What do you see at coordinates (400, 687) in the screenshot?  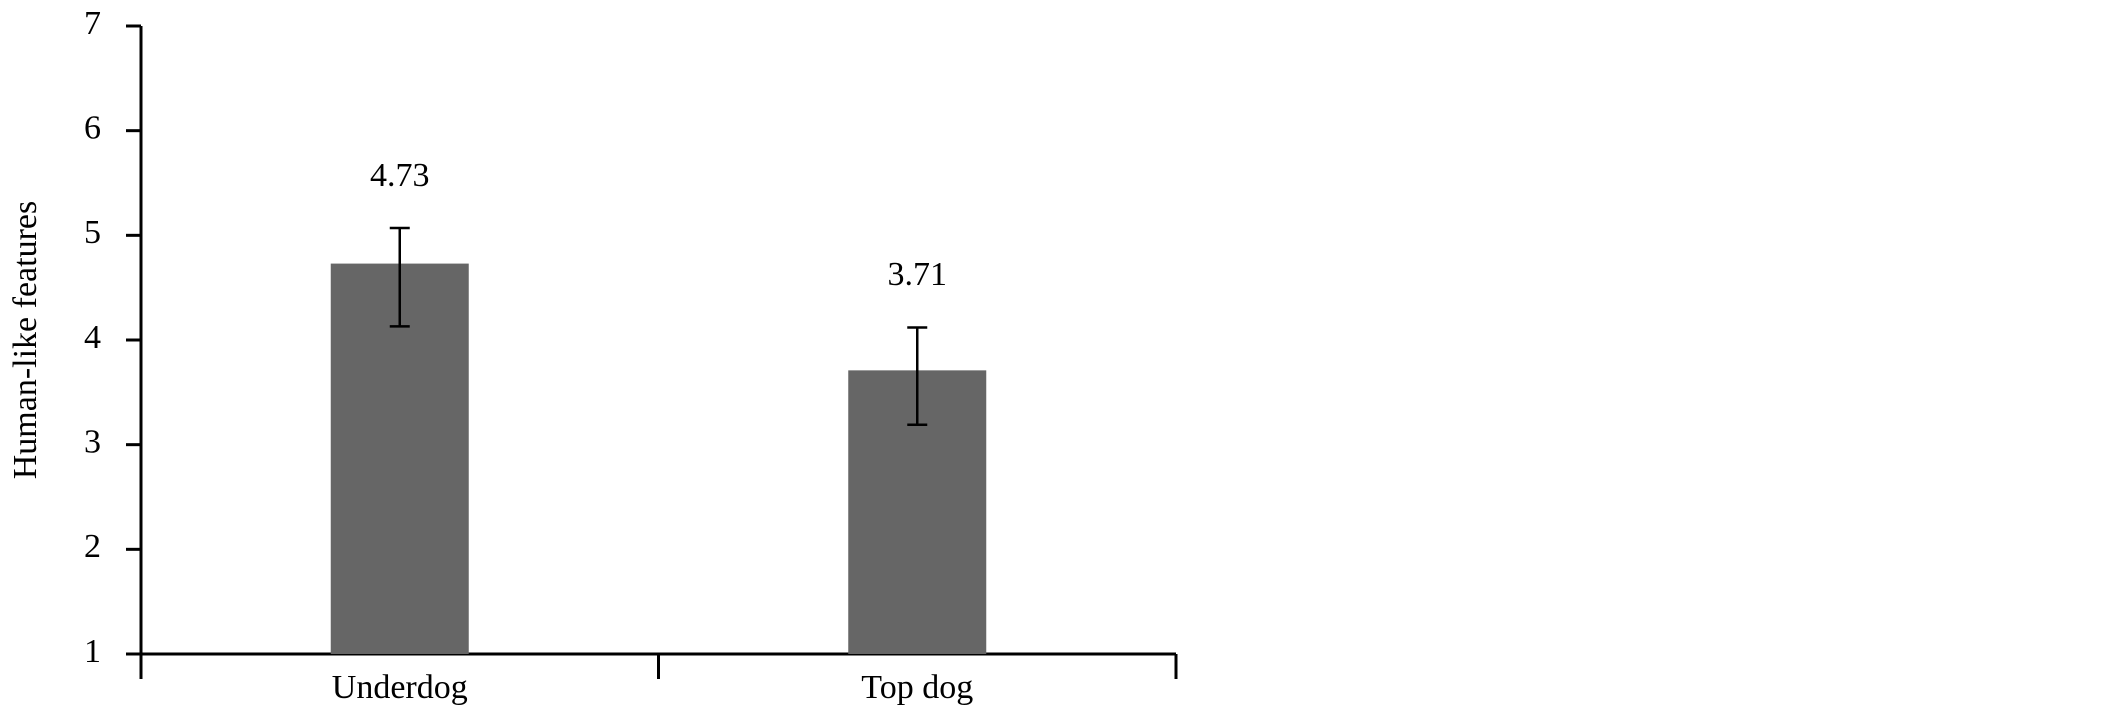 I see `x-tick-label: Underdog` at bounding box center [400, 687].